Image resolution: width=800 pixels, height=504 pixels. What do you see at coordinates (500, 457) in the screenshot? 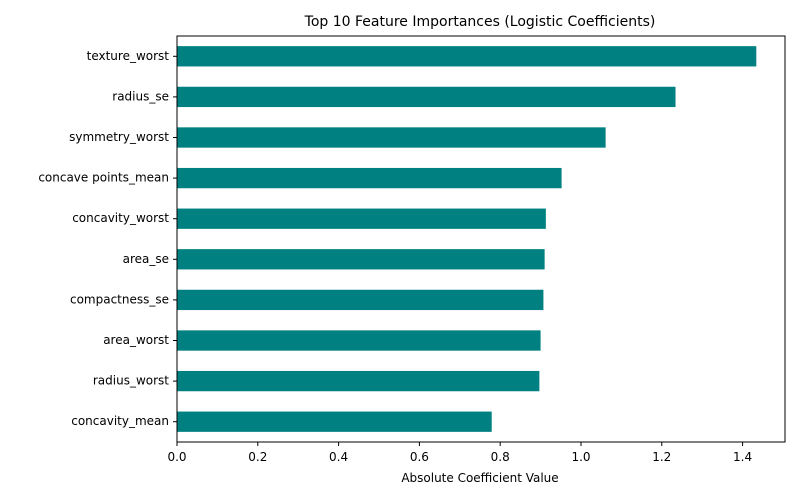
I see `x-tick-label: 0.8` at bounding box center [500, 457].